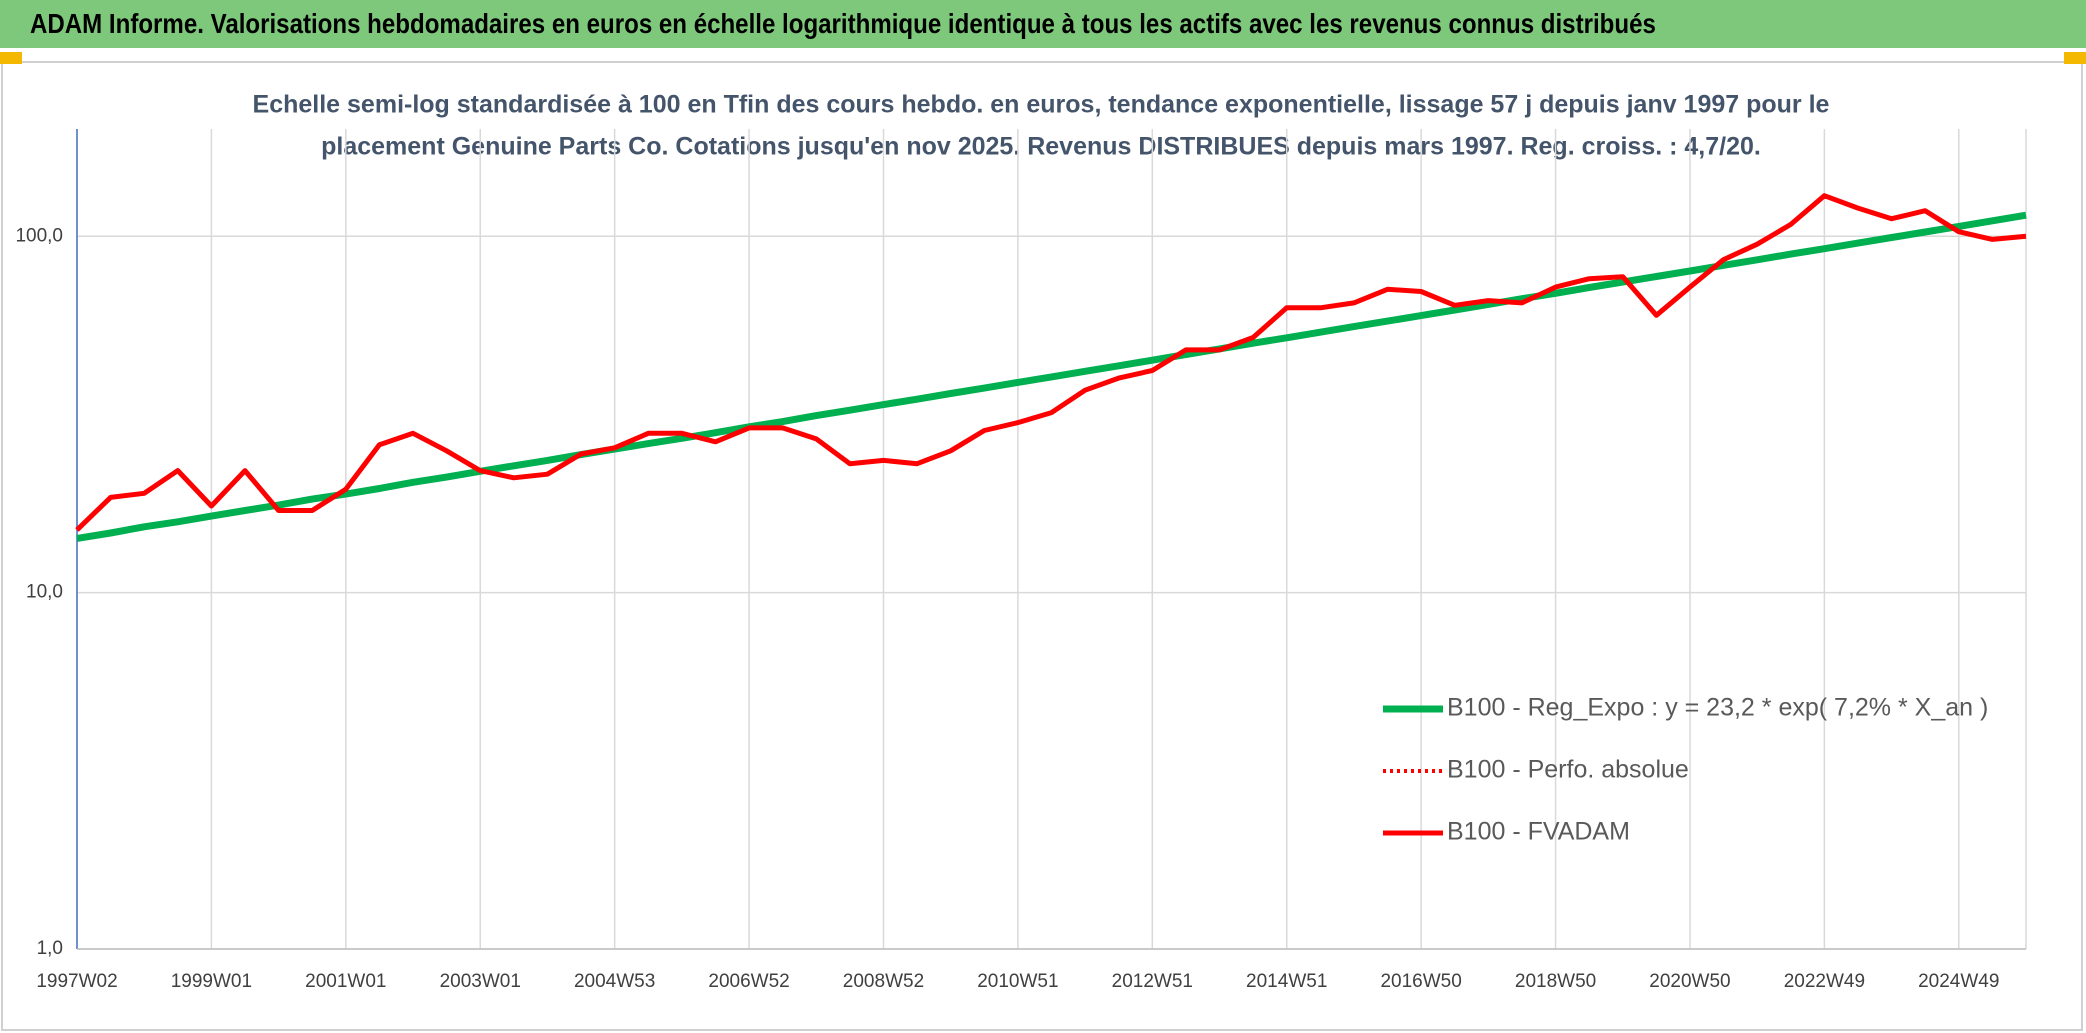 The height and width of the screenshot is (1033, 2086). Describe the element at coordinates (1824, 981) in the screenshot. I see `x-tick-label: 2022W49` at that location.